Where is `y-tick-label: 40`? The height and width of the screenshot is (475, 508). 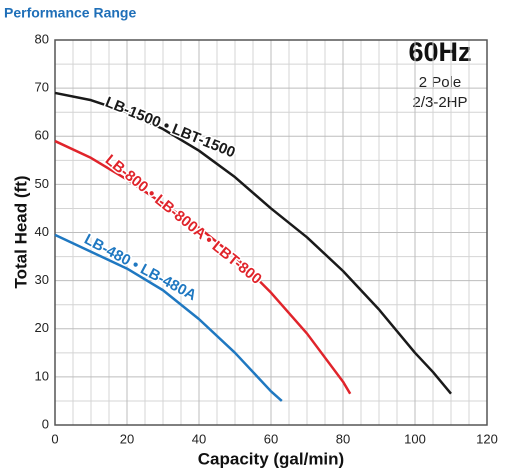 y-tick-label: 40 is located at coordinates (42, 231).